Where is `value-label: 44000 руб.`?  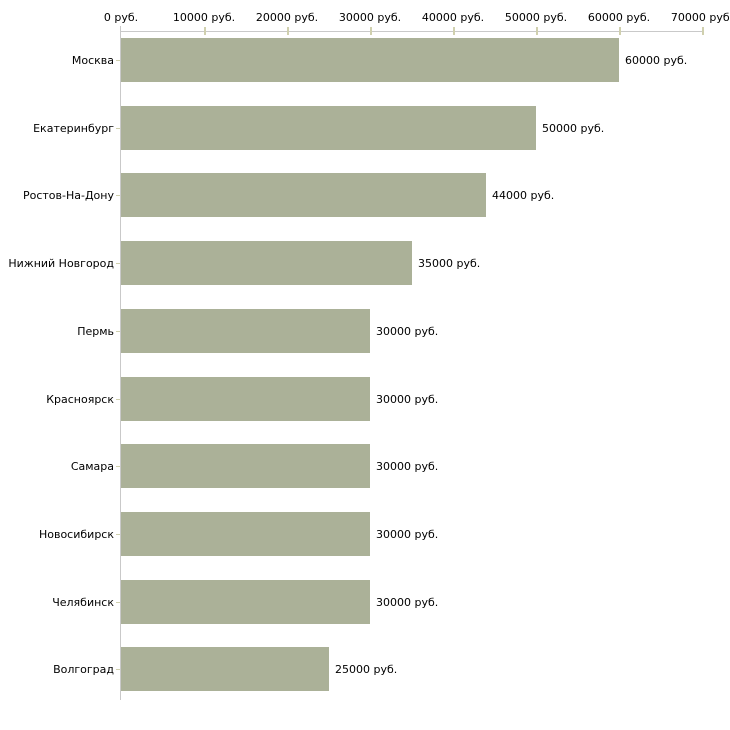
value-label: 44000 руб. is located at coordinates (523, 195).